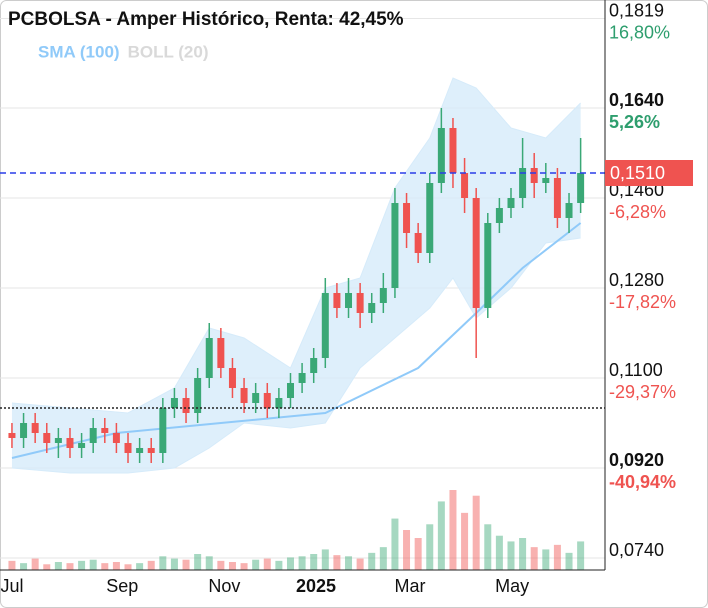 This screenshot has width=708, height=608. I want to click on chart-title: PCBOLSA - Amper Histórico, Renta: 42,45%, so click(206, 19).